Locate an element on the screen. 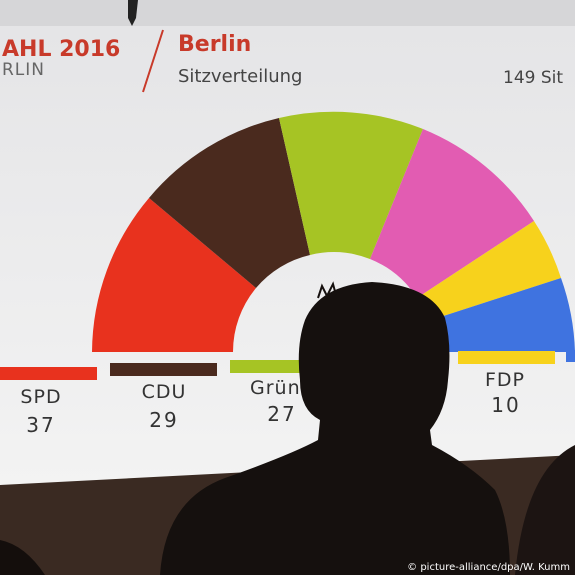 This screenshot has height=575, width=575. photo-credit: © picture-alliance/dpa/W. Kumm is located at coordinates (488, 567).